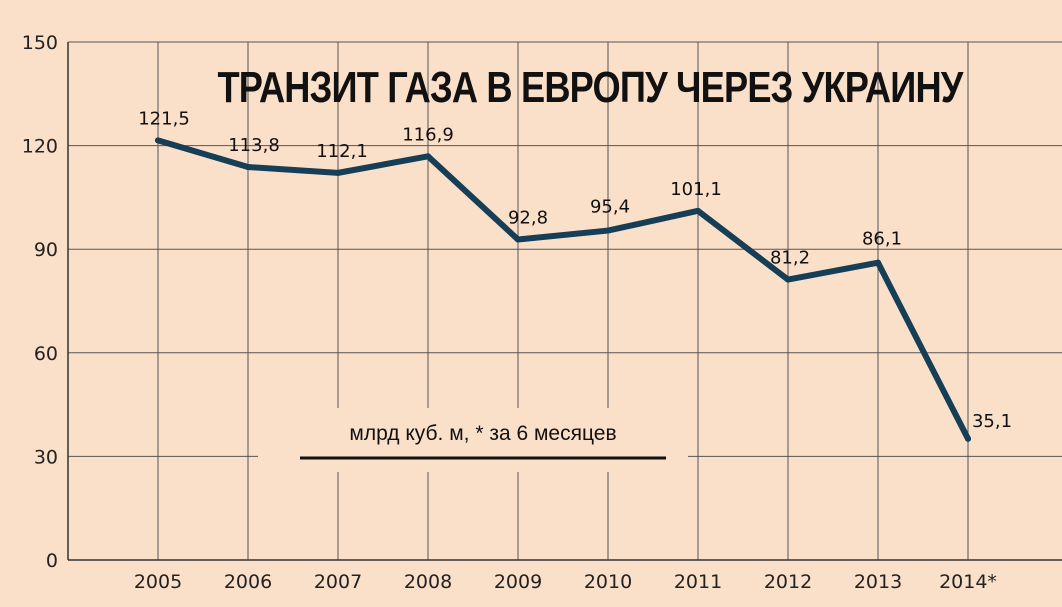  Describe the element at coordinates (528, 218) in the screenshot. I see `data-label: 92,8` at that location.